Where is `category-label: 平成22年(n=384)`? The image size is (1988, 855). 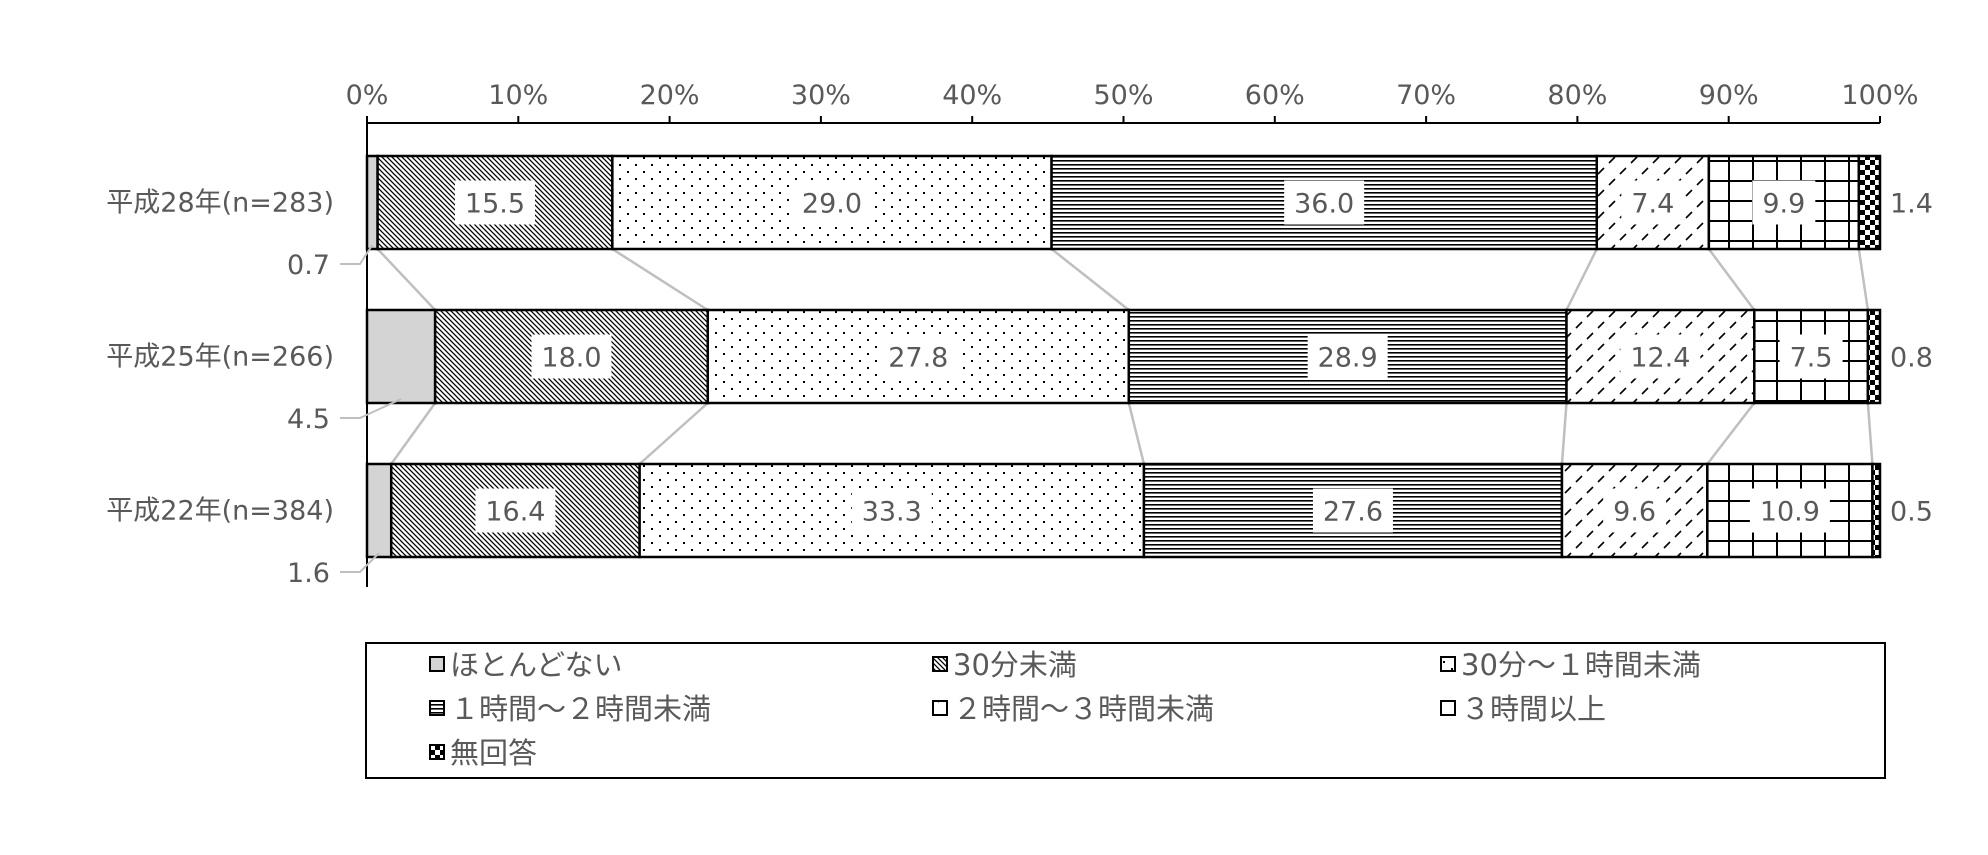 category-label: 平成22年(n=384) is located at coordinates (220, 511).